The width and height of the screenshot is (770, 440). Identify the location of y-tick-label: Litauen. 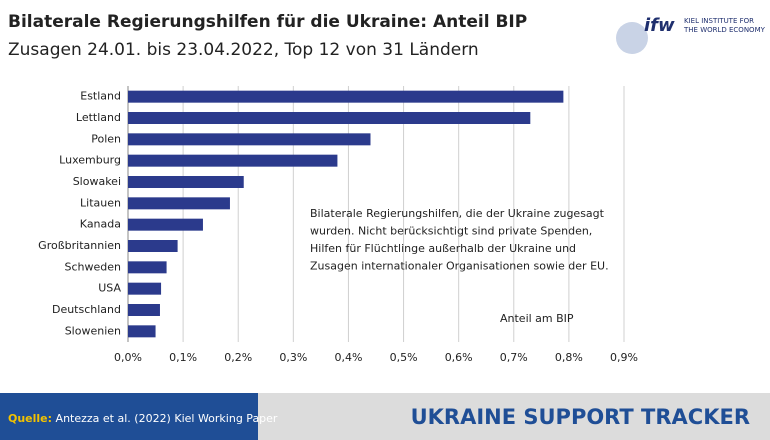
(100, 202).